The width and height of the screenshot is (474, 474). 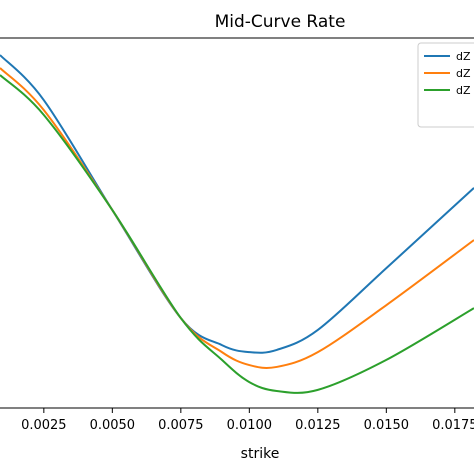 I want to click on x-tick-label: 0.0175, so click(x=453, y=425).